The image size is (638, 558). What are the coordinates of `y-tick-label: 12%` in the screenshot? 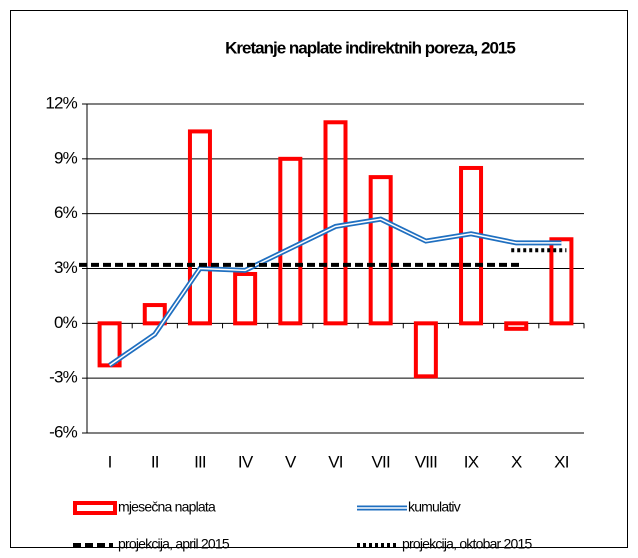 It's located at (61, 102).